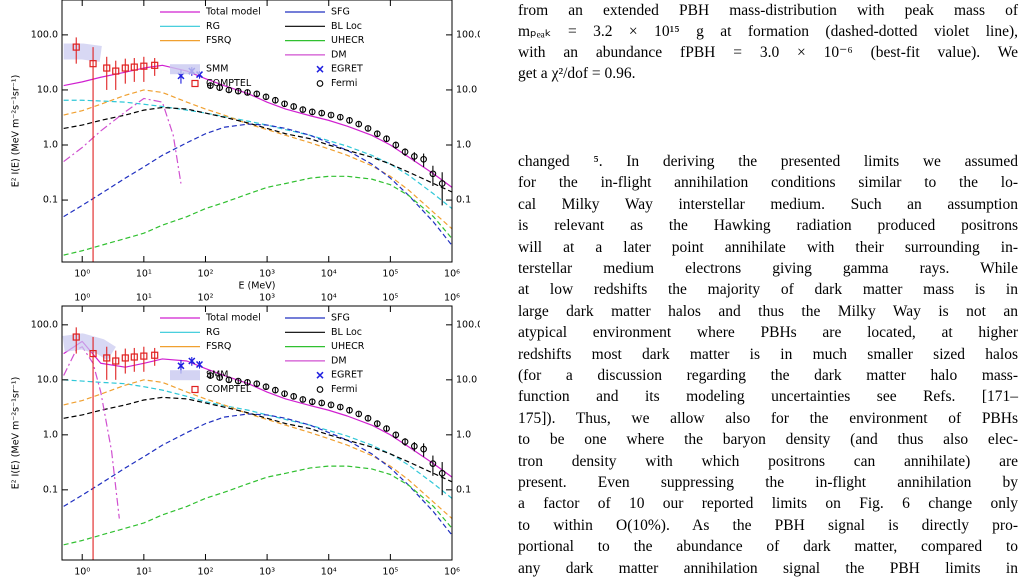 This screenshot has height=579, width=1022. What do you see at coordinates (50, 144) in the screenshot?
I see `y-tick-label: 1.0` at bounding box center [50, 144].